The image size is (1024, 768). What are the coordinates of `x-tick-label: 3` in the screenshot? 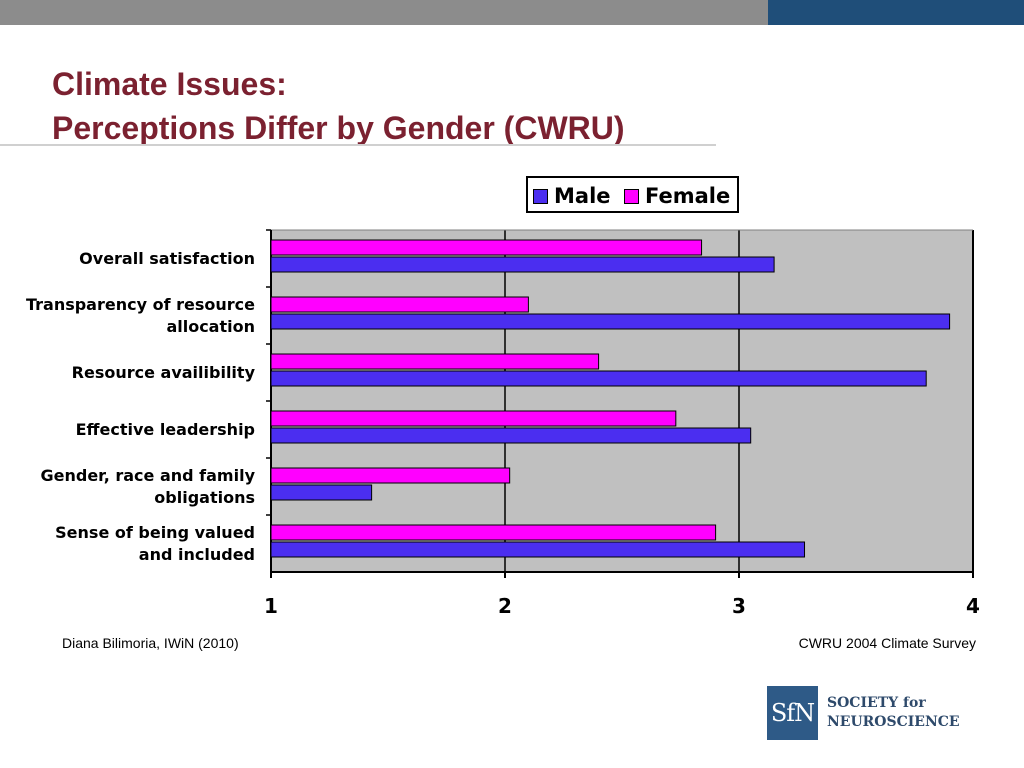 It's located at (739, 606).